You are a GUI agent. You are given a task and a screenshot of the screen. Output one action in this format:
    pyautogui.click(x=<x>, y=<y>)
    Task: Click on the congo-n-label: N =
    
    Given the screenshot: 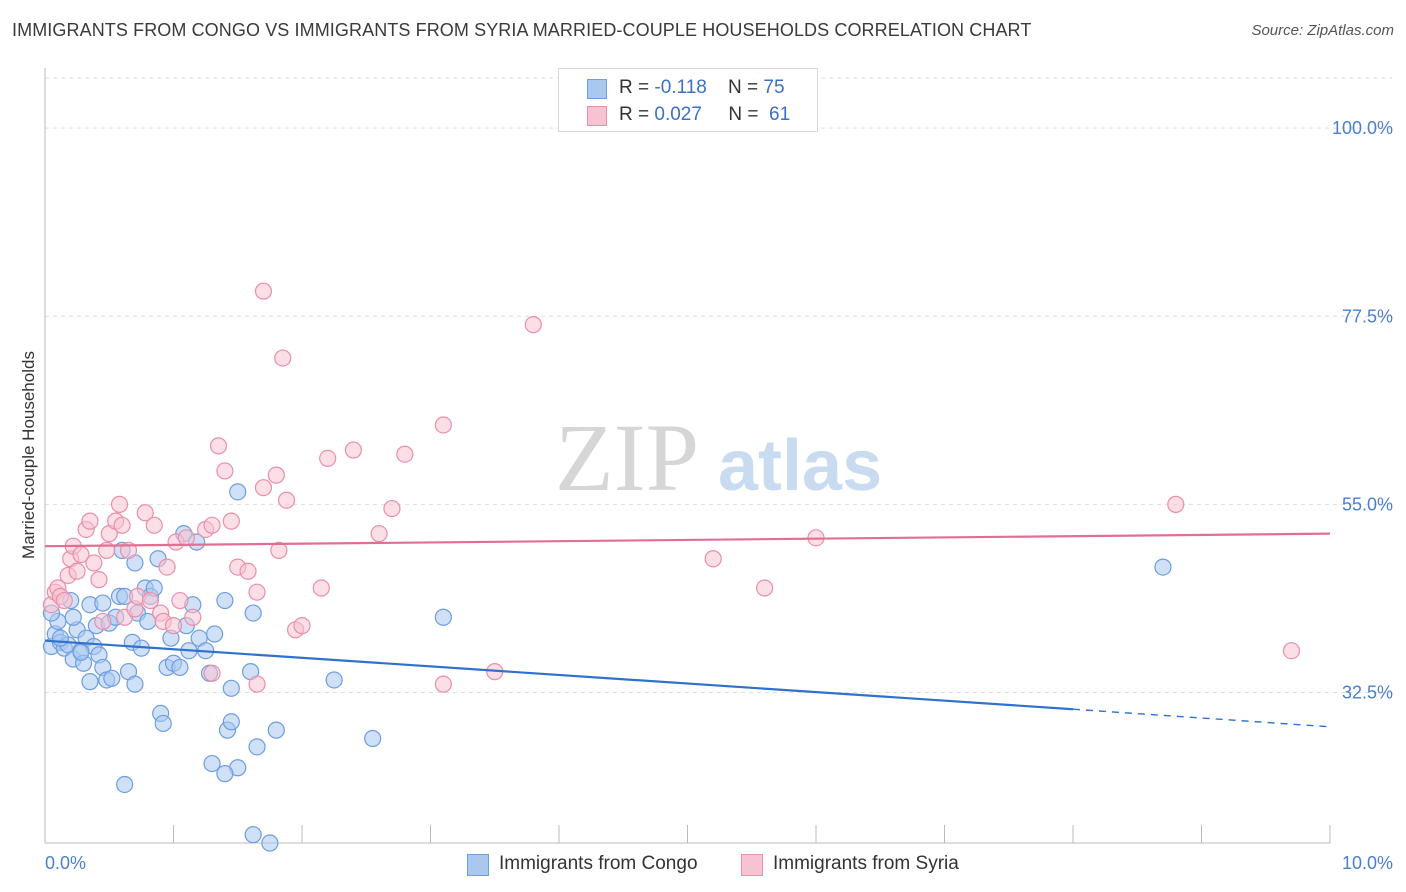 What is the action you would take?
    pyautogui.click(x=743, y=87)
    